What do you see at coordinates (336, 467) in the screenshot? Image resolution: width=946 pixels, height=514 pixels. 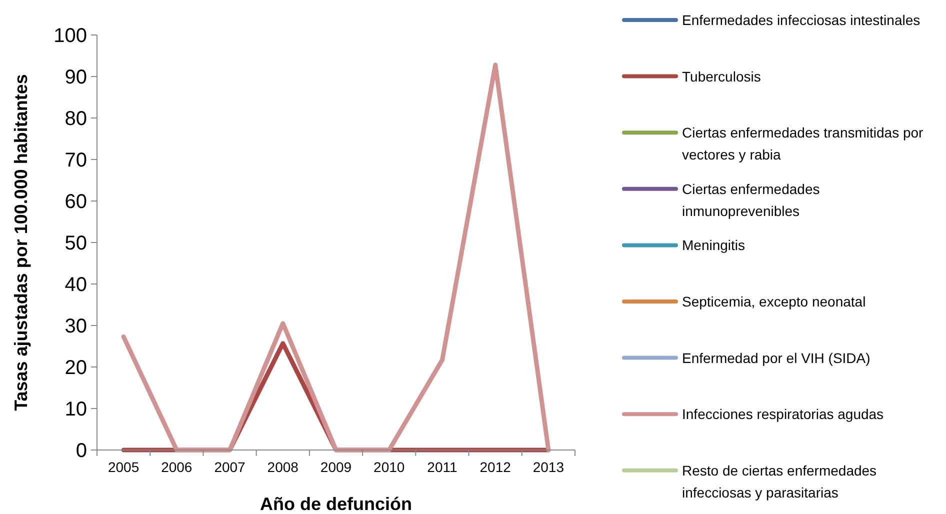 I see `x-tick-label: 2009` at bounding box center [336, 467].